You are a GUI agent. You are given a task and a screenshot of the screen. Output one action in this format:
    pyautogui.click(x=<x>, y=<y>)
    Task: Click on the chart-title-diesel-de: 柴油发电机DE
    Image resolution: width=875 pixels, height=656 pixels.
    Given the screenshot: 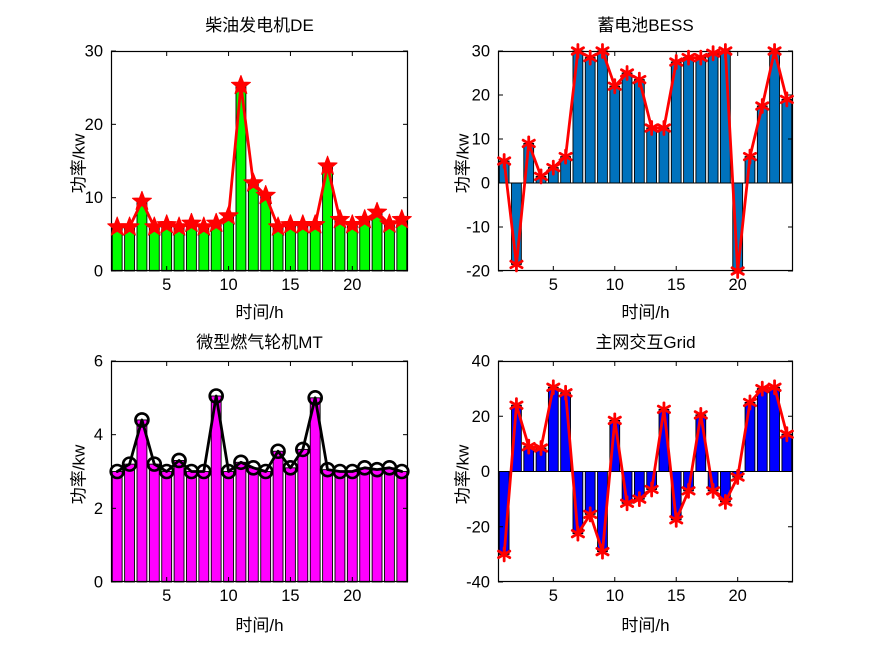 What is the action you would take?
    pyautogui.click(x=259, y=25)
    